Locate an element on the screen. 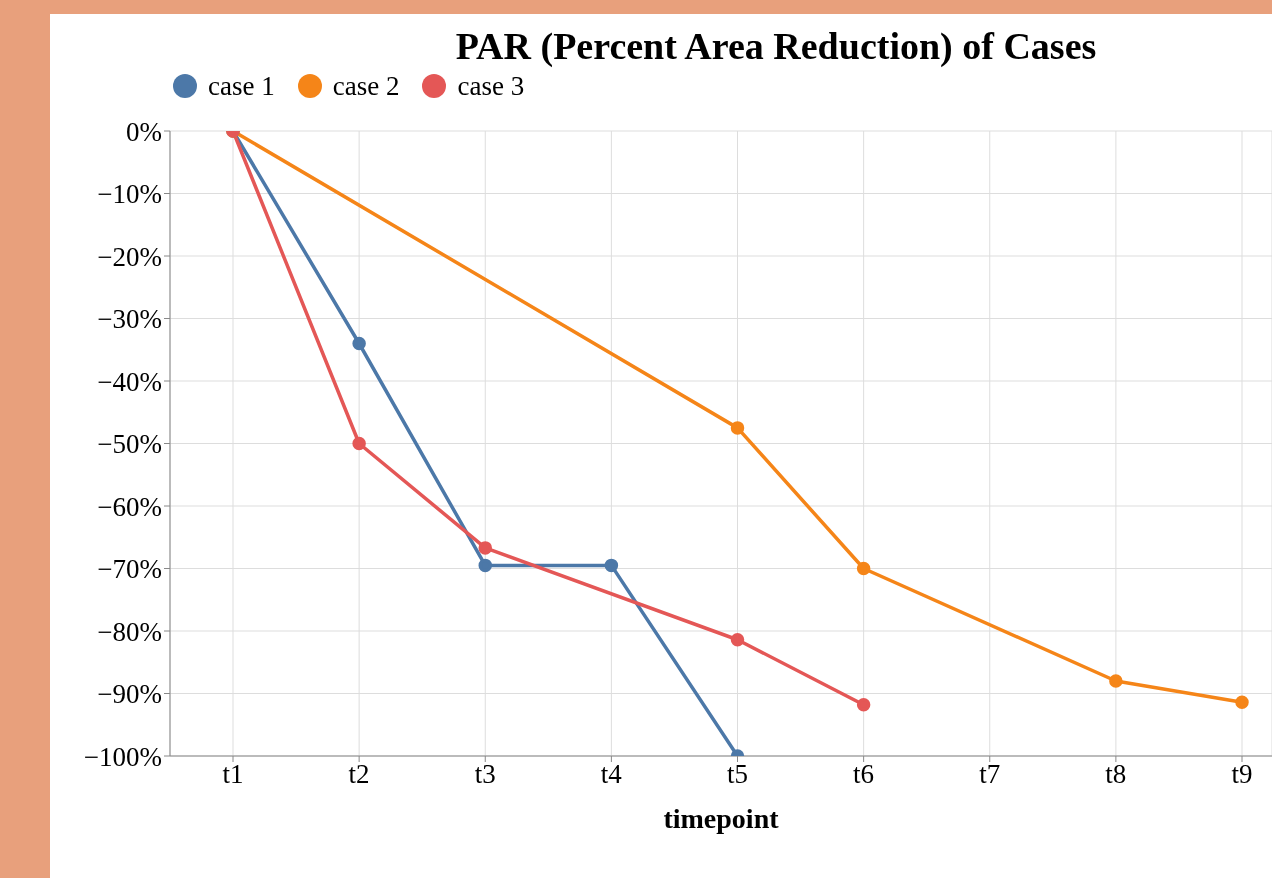 Image resolution: width=1272 pixels, height=878 pixels. x-tick-label: t7 is located at coordinates (990, 774).